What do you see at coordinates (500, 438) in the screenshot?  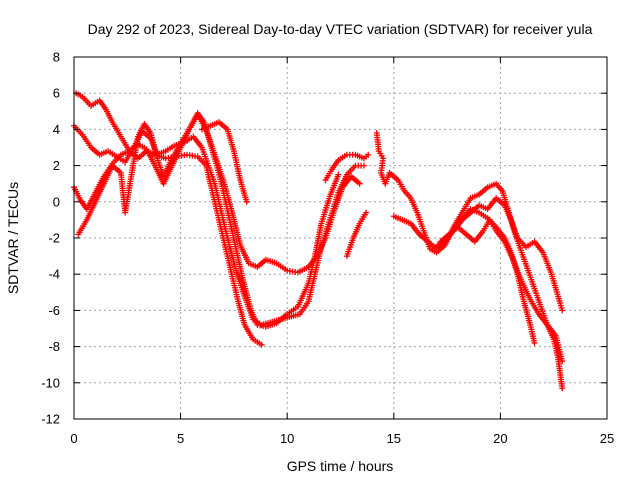 I see `x-tick-label: 20` at bounding box center [500, 438].